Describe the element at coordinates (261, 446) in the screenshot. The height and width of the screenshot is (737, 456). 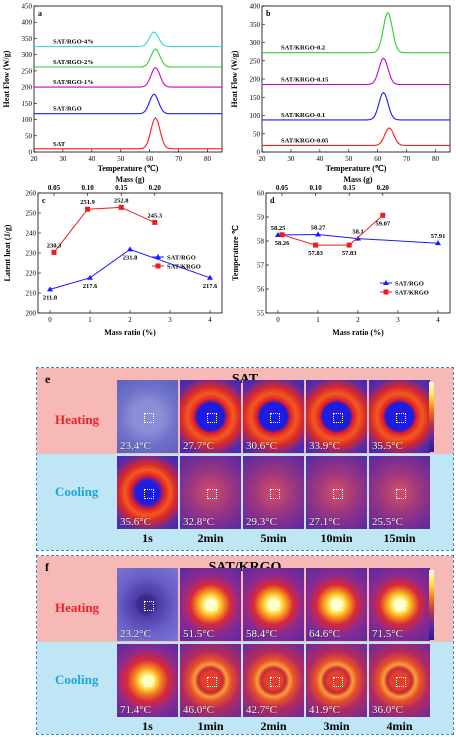
I see `temperature-readout: 30.6°C` at that location.